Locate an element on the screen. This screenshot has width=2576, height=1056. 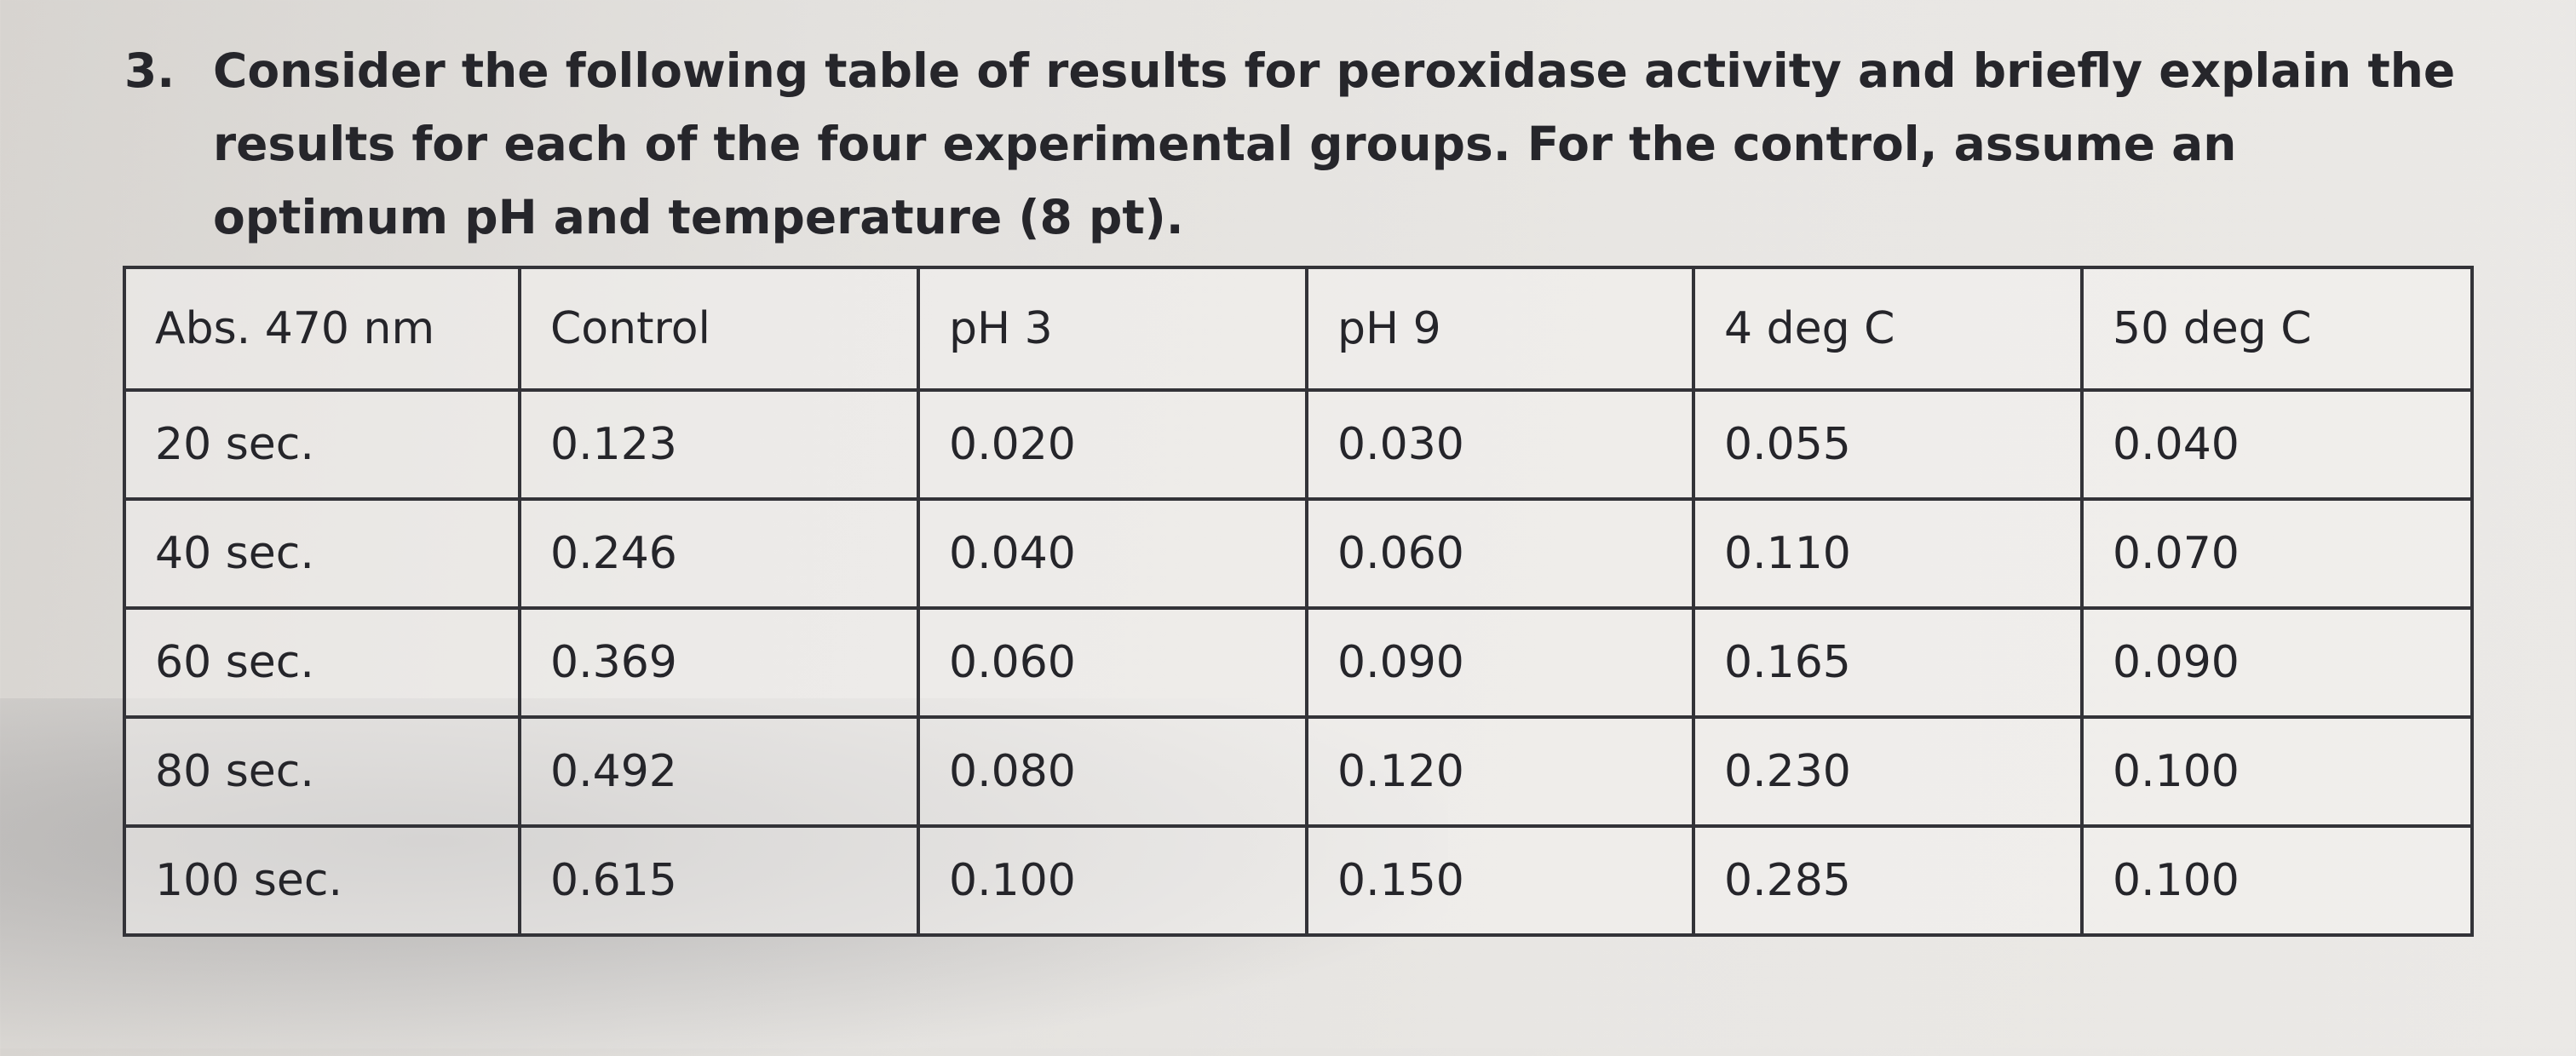
value-cell: 0.030 is located at coordinates (1500, 444).